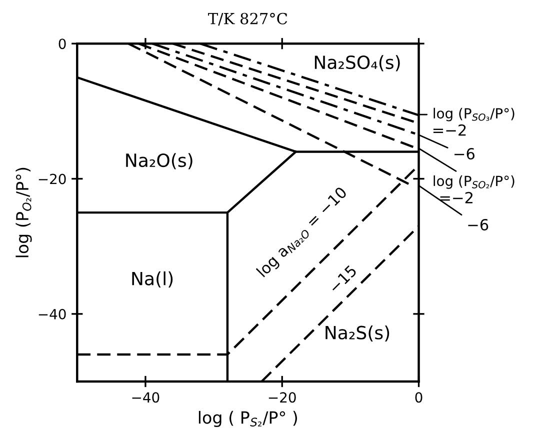  What do you see at coordinates (474, 182) in the screenshot?
I see `text: log (P$_{SO₂}$/P°)` at bounding box center [474, 182].